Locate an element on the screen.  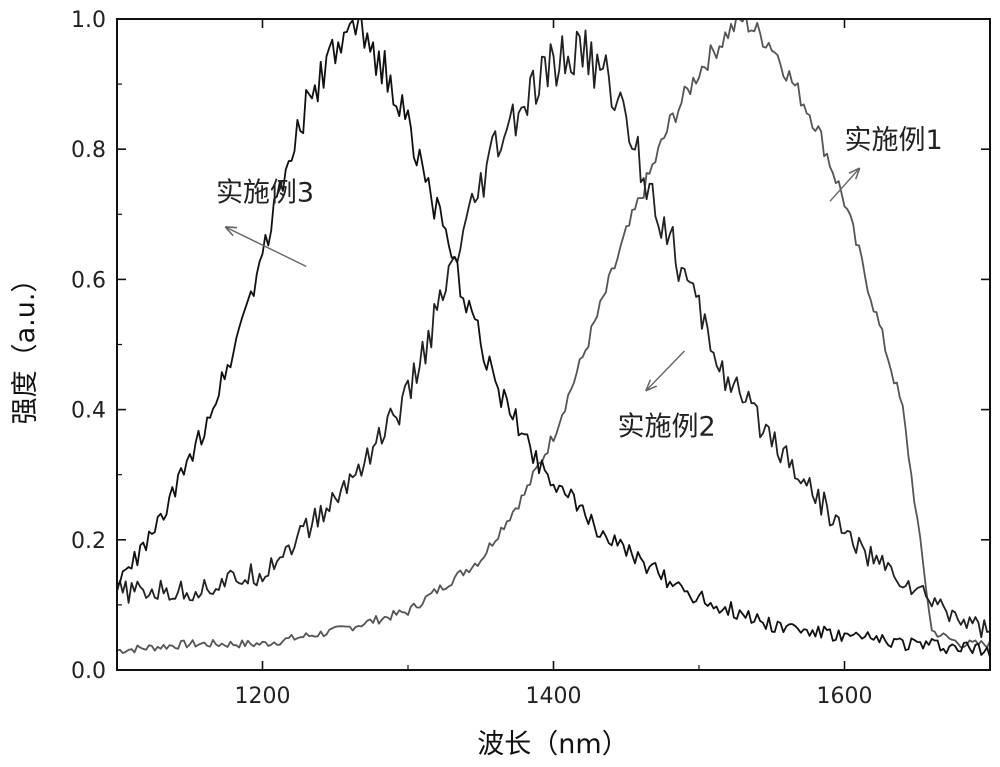
annotation-label: 实施例3 is located at coordinates (265, 192).